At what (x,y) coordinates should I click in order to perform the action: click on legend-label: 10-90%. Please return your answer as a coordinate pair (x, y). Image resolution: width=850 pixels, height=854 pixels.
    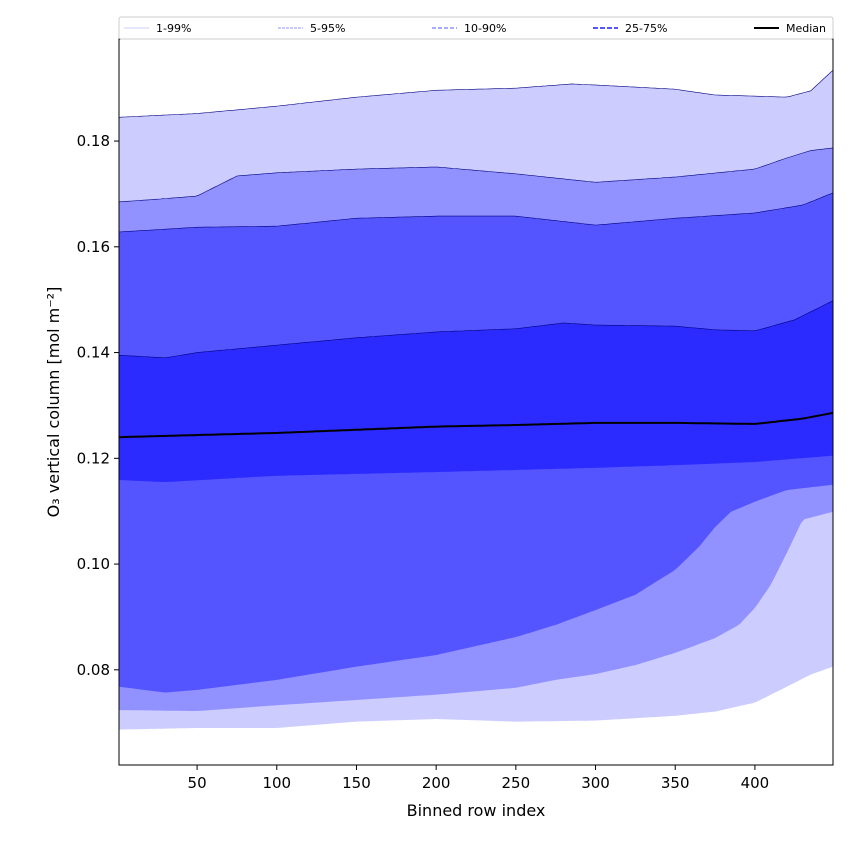
    Looking at the image, I should click on (485, 28).